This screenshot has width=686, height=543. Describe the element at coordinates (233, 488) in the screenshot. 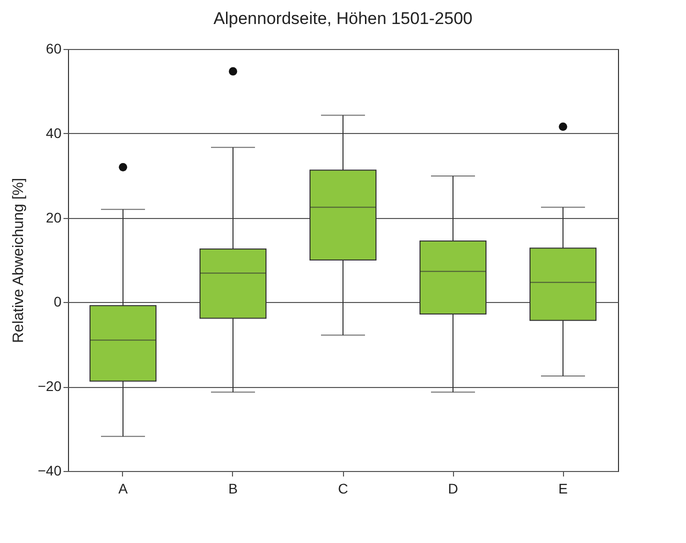

I see `x-tick-label: B` at that location.